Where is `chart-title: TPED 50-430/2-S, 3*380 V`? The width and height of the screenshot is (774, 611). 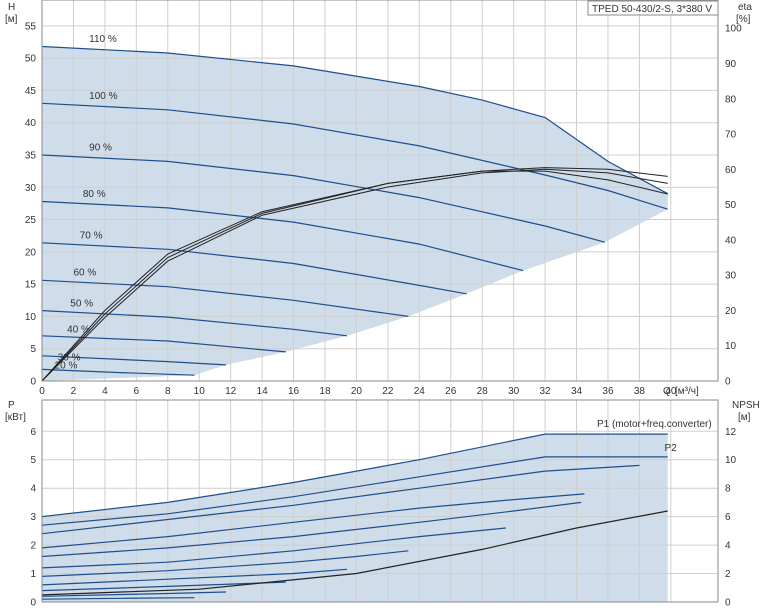 chart-title: TPED 50-430/2-S, 3*380 V is located at coordinates (652, 9).